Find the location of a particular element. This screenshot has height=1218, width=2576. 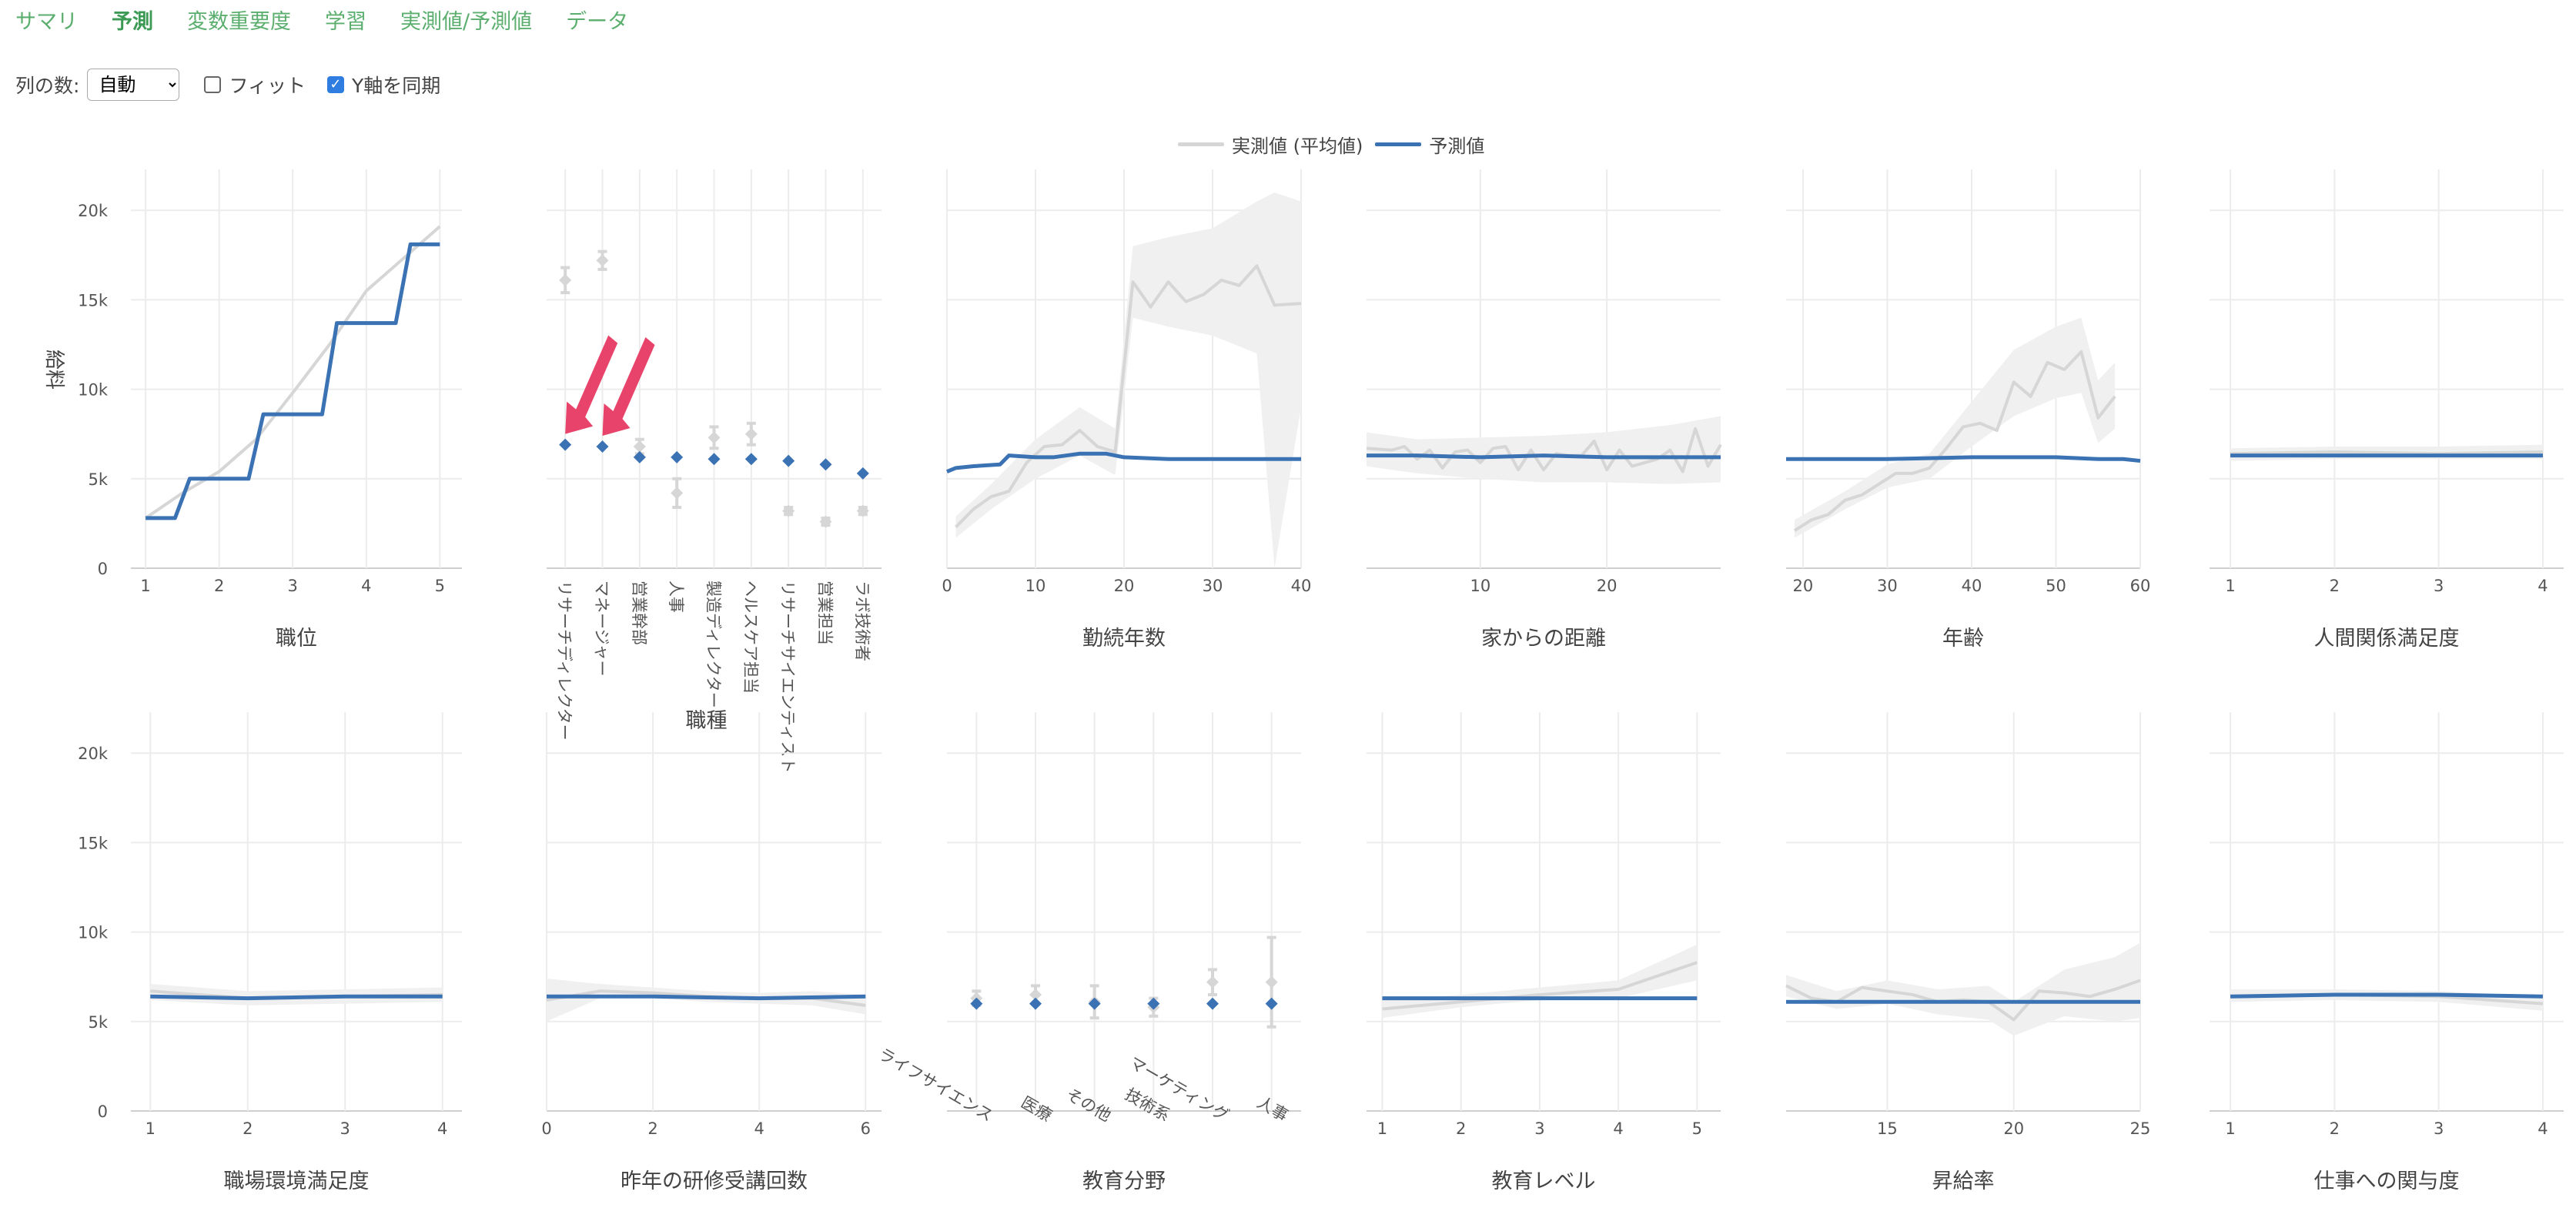

sync-y-axis-checkbox: ✓ Y軸を同期 is located at coordinates (383, 85).